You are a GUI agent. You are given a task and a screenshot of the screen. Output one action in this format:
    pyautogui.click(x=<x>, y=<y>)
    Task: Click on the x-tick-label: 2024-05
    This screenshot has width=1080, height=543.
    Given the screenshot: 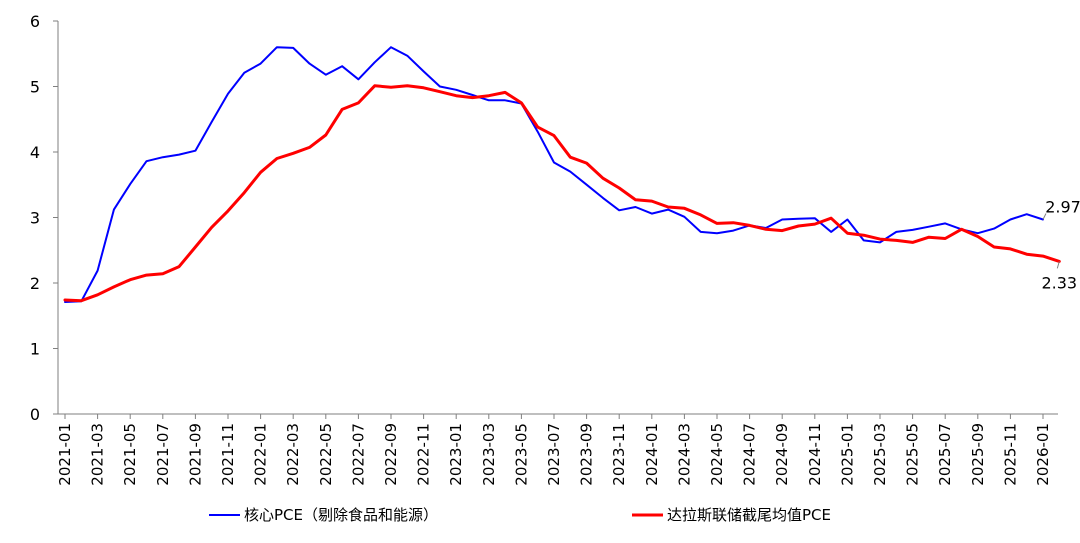 What is the action you would take?
    pyautogui.click(x=717, y=454)
    